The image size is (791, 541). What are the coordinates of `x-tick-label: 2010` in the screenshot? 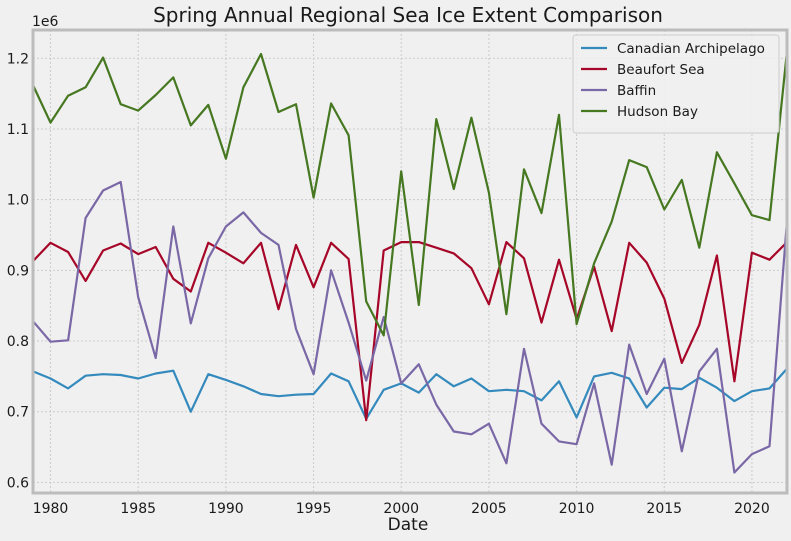 It's located at (577, 509).